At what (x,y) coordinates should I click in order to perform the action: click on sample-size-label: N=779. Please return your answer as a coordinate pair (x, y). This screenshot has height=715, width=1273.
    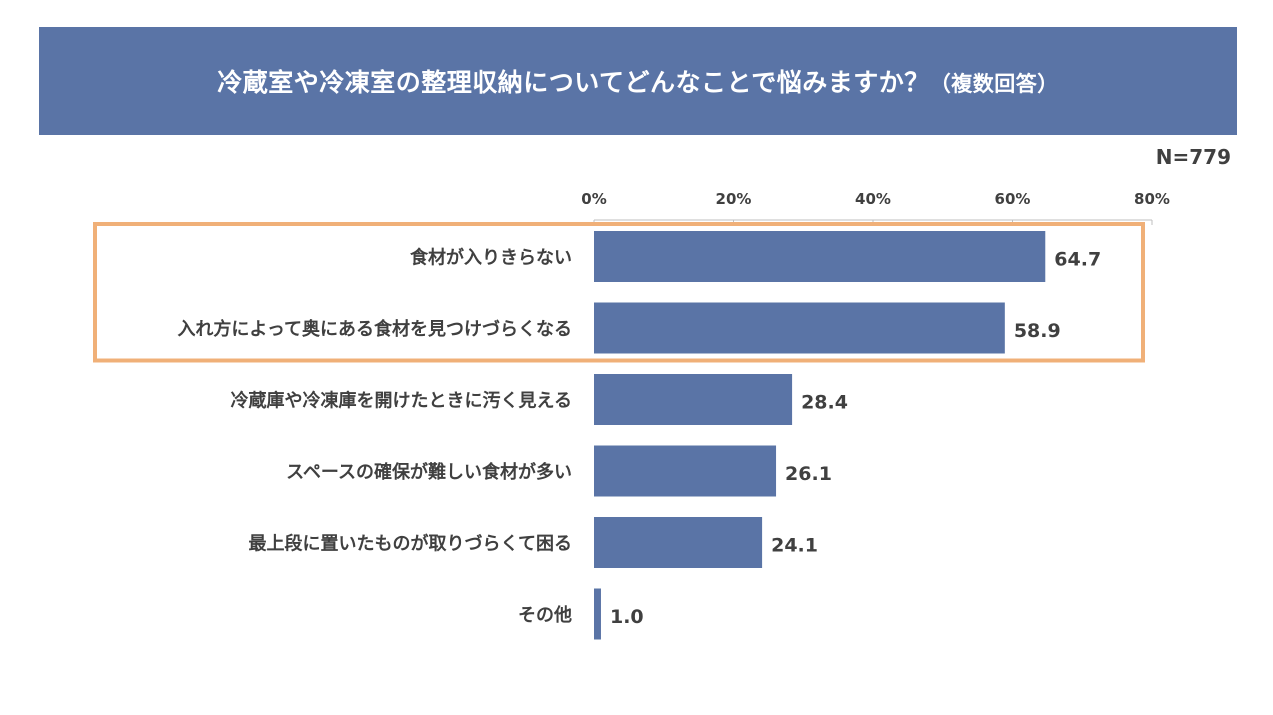
    Looking at the image, I should click on (1193, 157).